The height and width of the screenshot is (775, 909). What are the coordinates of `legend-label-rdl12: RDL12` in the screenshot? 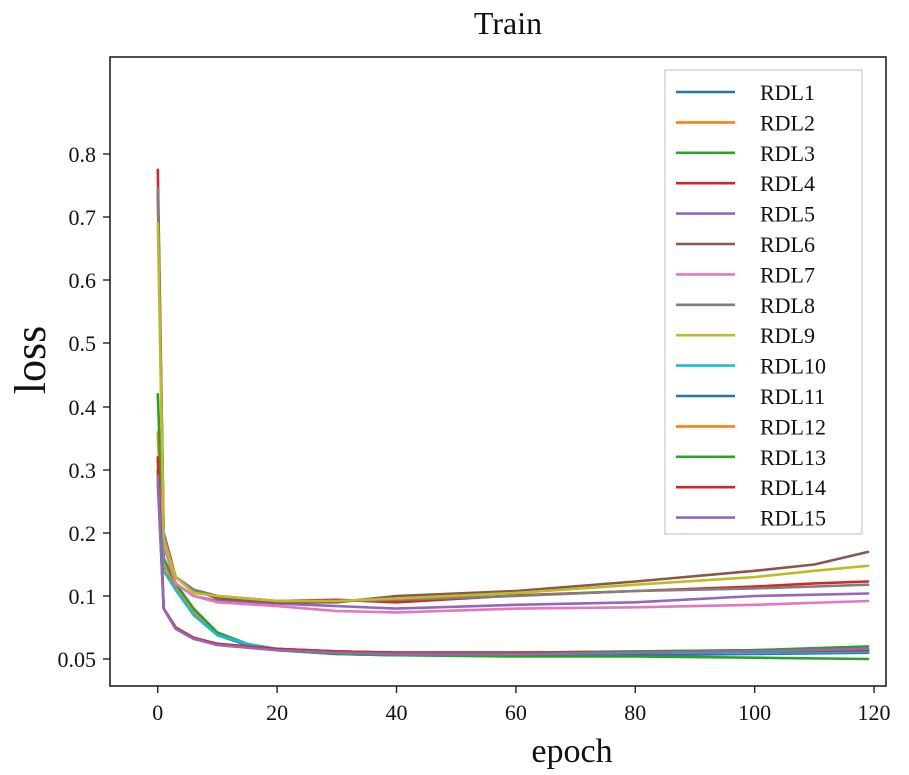 It's located at (793, 426).